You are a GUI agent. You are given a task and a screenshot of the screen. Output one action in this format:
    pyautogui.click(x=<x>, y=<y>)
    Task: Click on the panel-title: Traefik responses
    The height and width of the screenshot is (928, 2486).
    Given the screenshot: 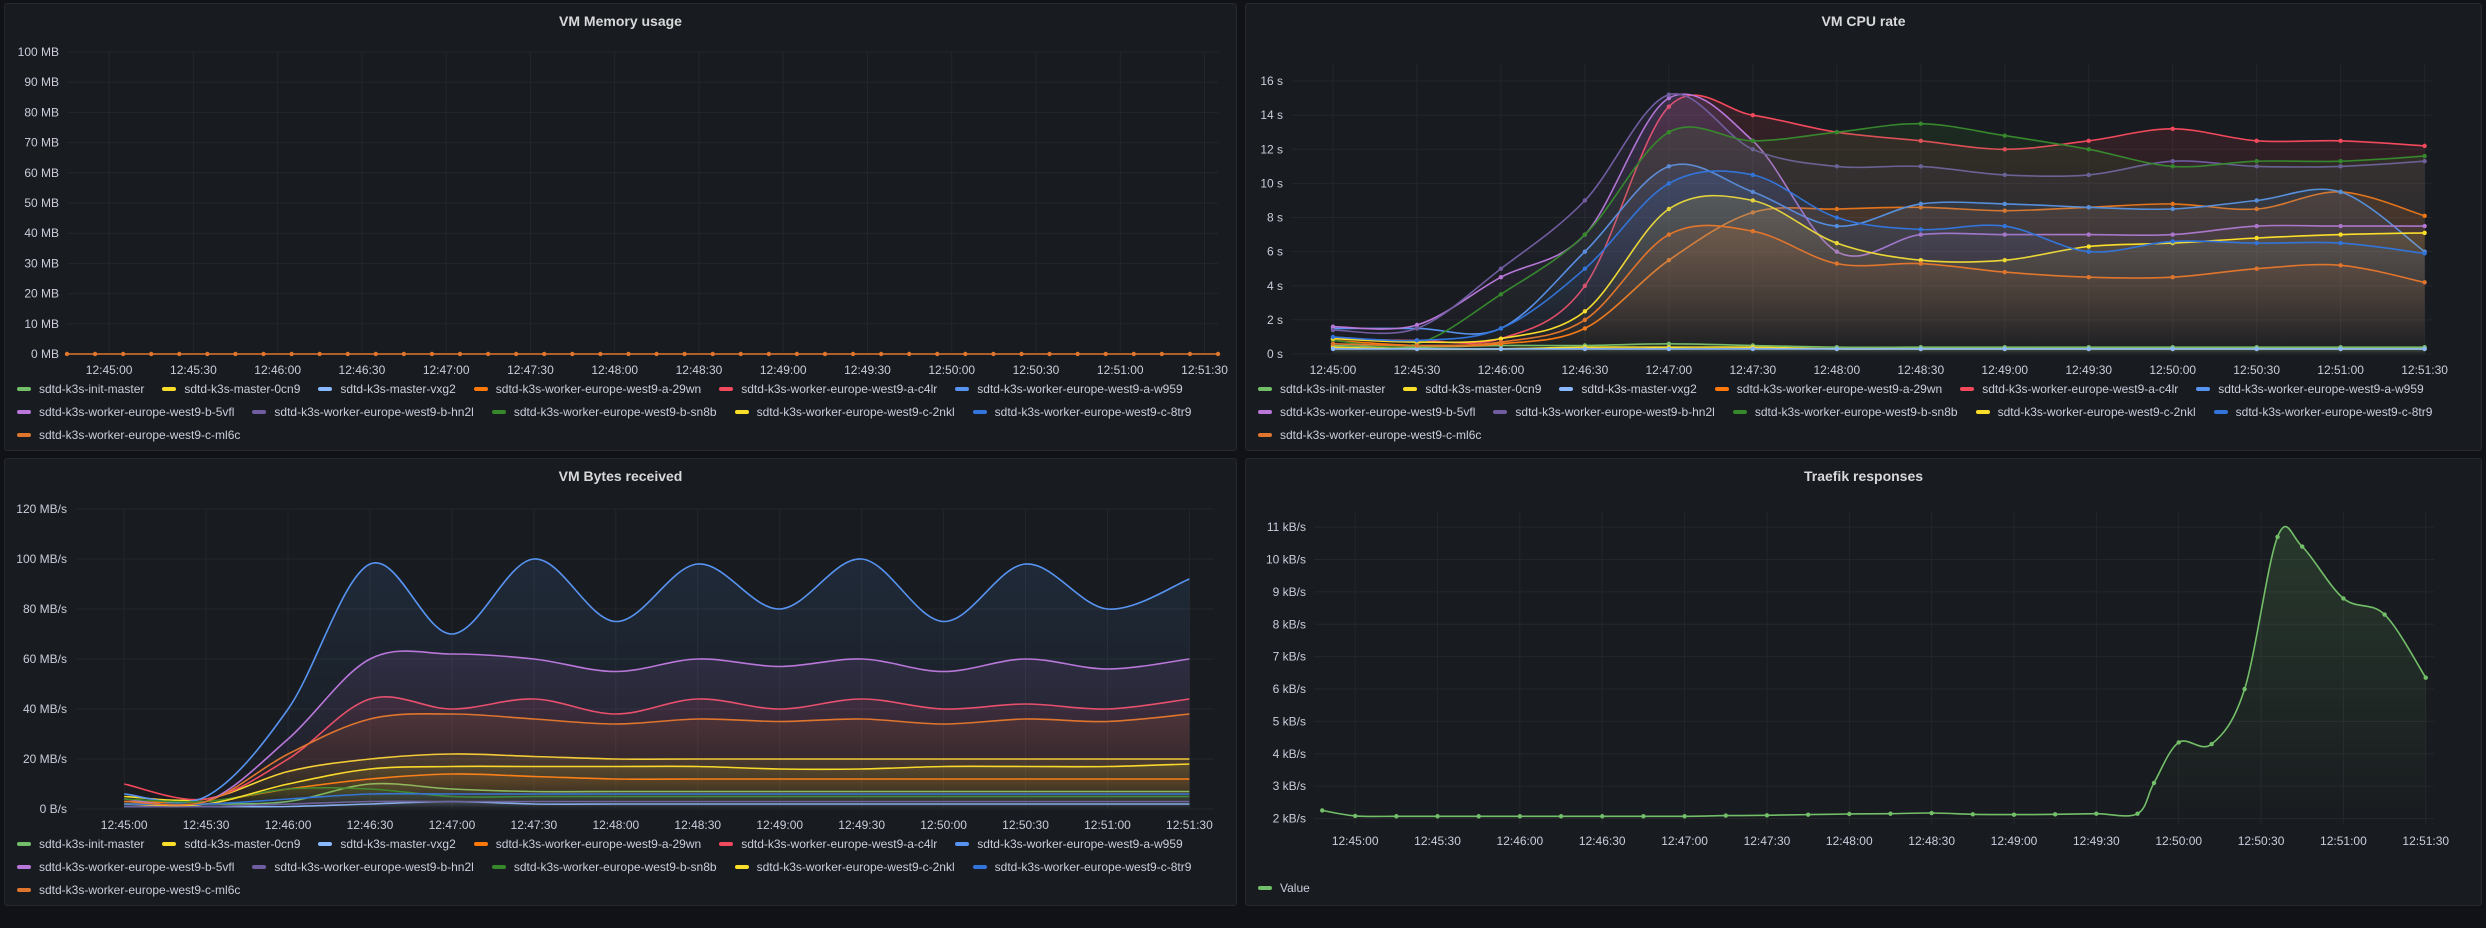 What is the action you would take?
    pyautogui.click(x=1863, y=476)
    